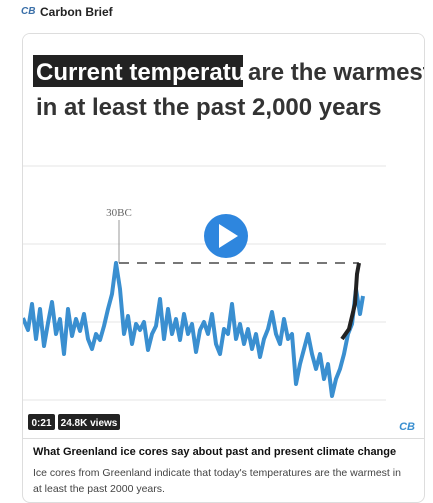 Image resolution: width=433 pixels, height=503 pixels. Describe the element at coordinates (336, 72) in the screenshot. I see `headline: are the warmest` at that location.